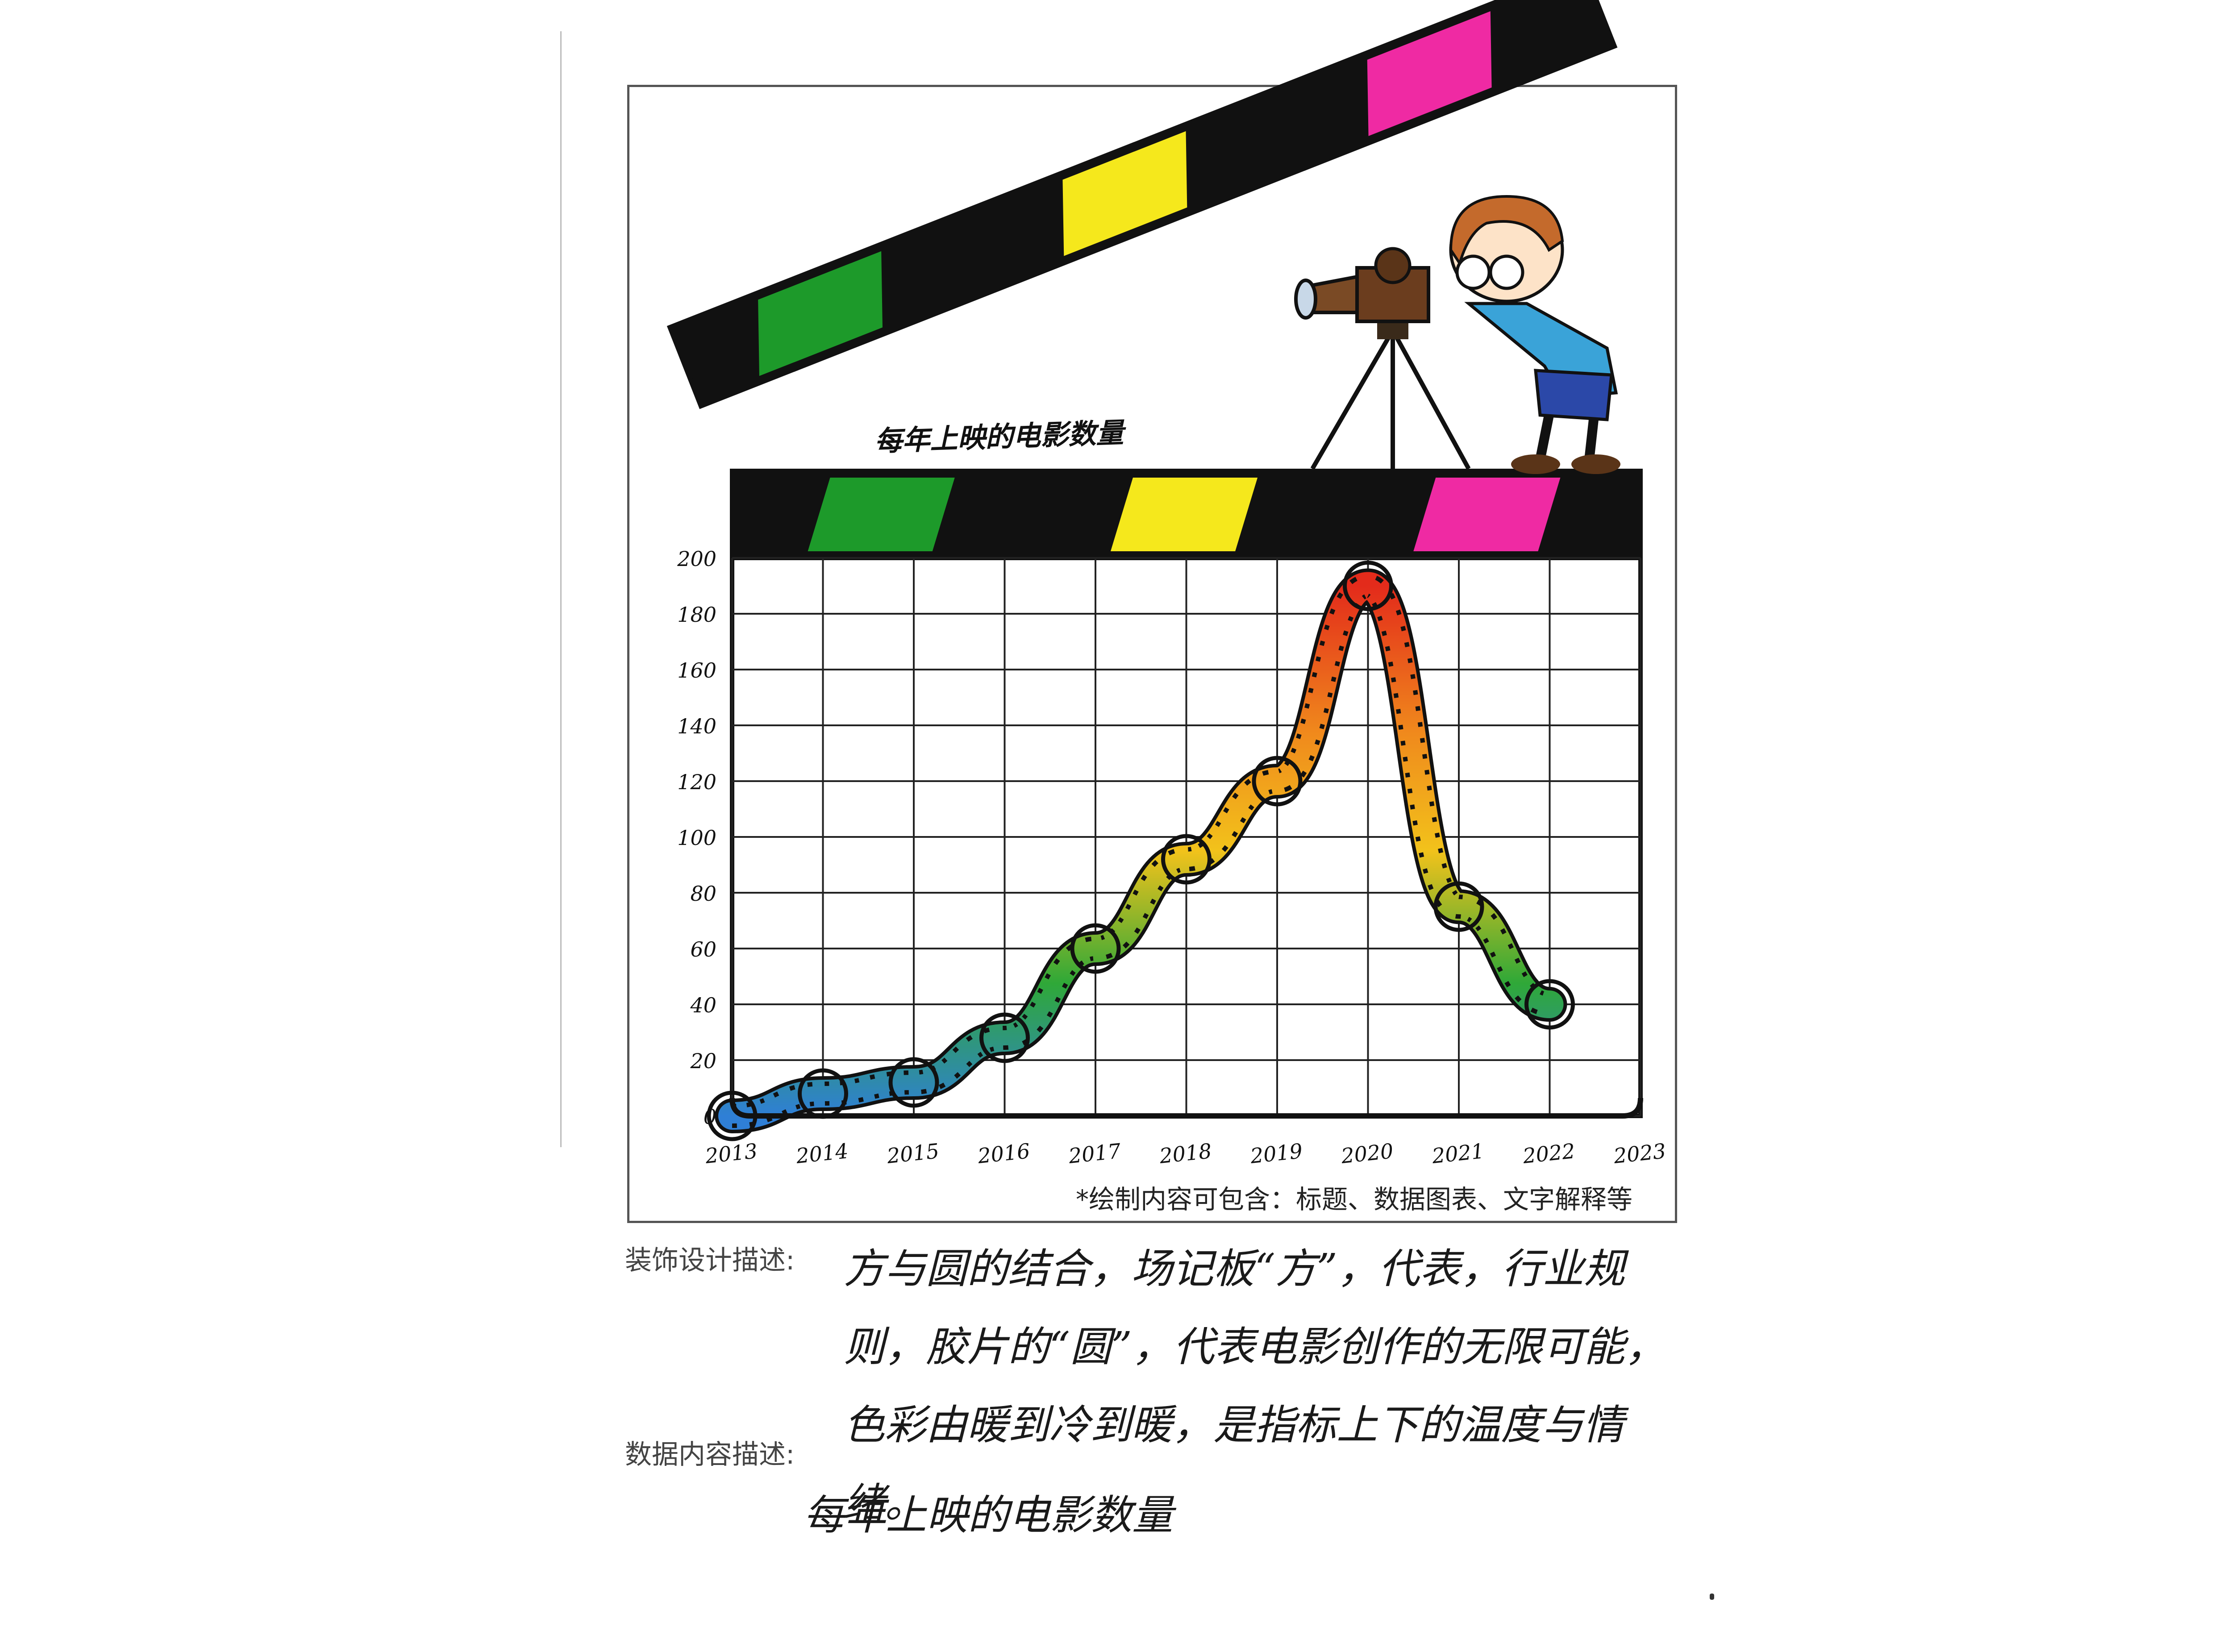 Image resolution: width=2232 pixels, height=1652 pixels. Describe the element at coordinates (1457, 1153) in the screenshot. I see `x-tick-label: 2021` at that location.